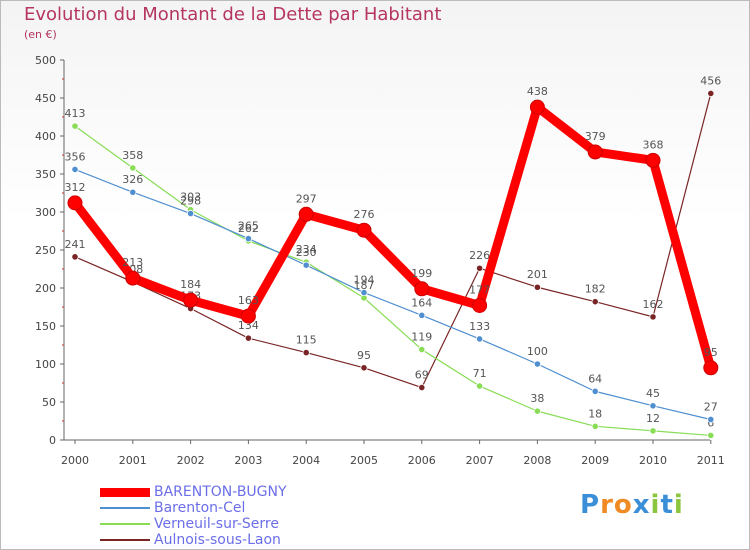  Describe the element at coordinates (595, 460) in the screenshot. I see `x-tick-label: 2009` at that location.